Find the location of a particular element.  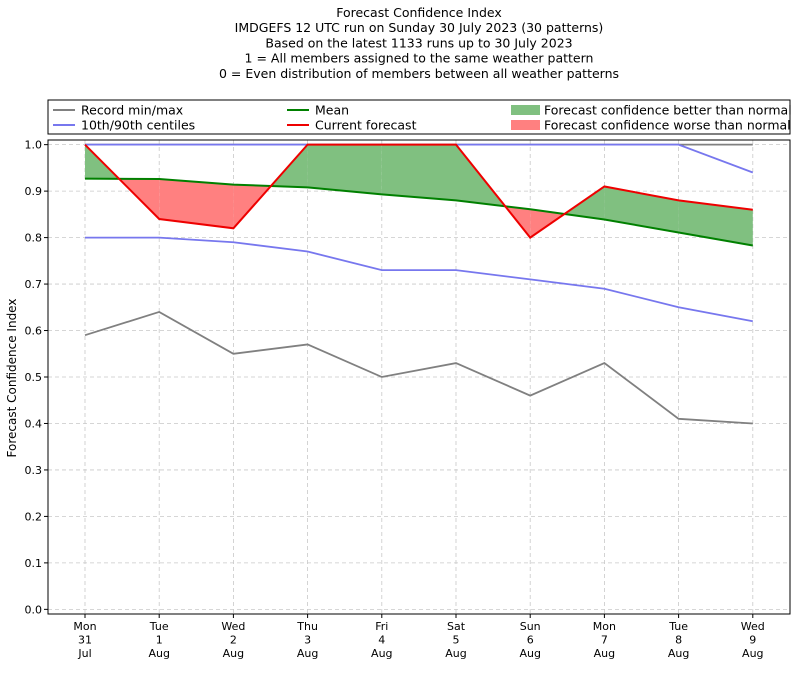

x-tick-label: Sat is located at coordinates (456, 626).